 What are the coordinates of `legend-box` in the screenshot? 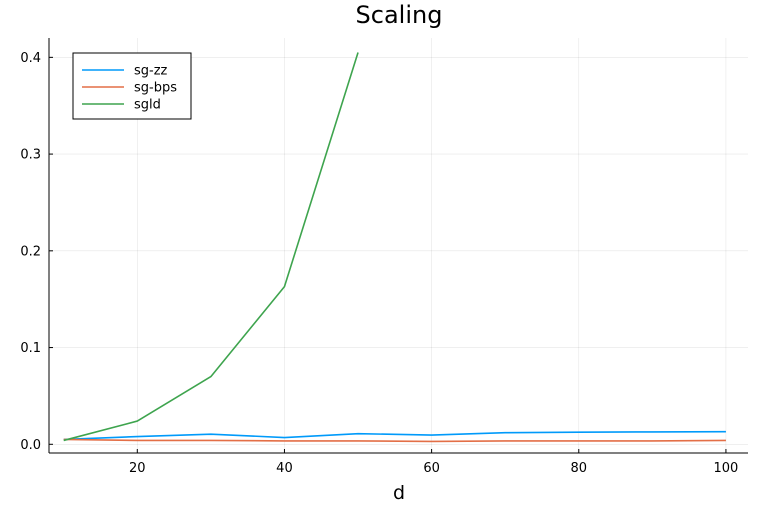 It's located at (132, 86).